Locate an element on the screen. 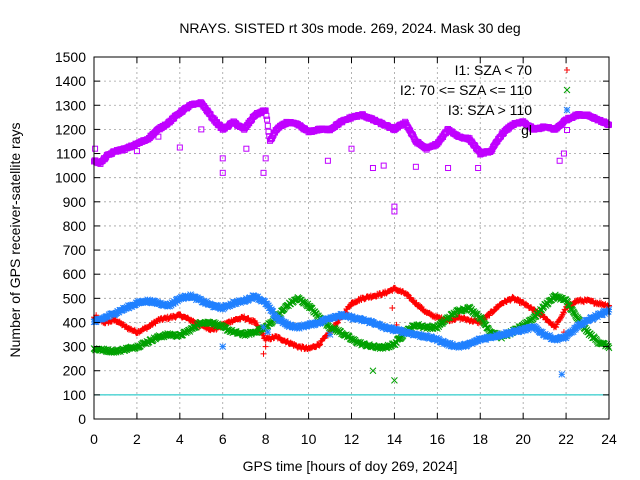 The height and width of the screenshot is (480, 640). x-tick-label: 12 is located at coordinates (352, 439).